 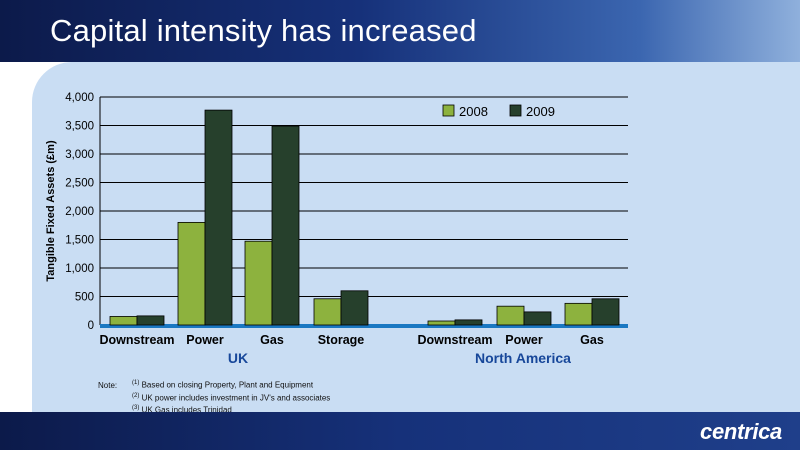 I want to click on header-bar: Capital intensity has increased, so click(x=400, y=31).